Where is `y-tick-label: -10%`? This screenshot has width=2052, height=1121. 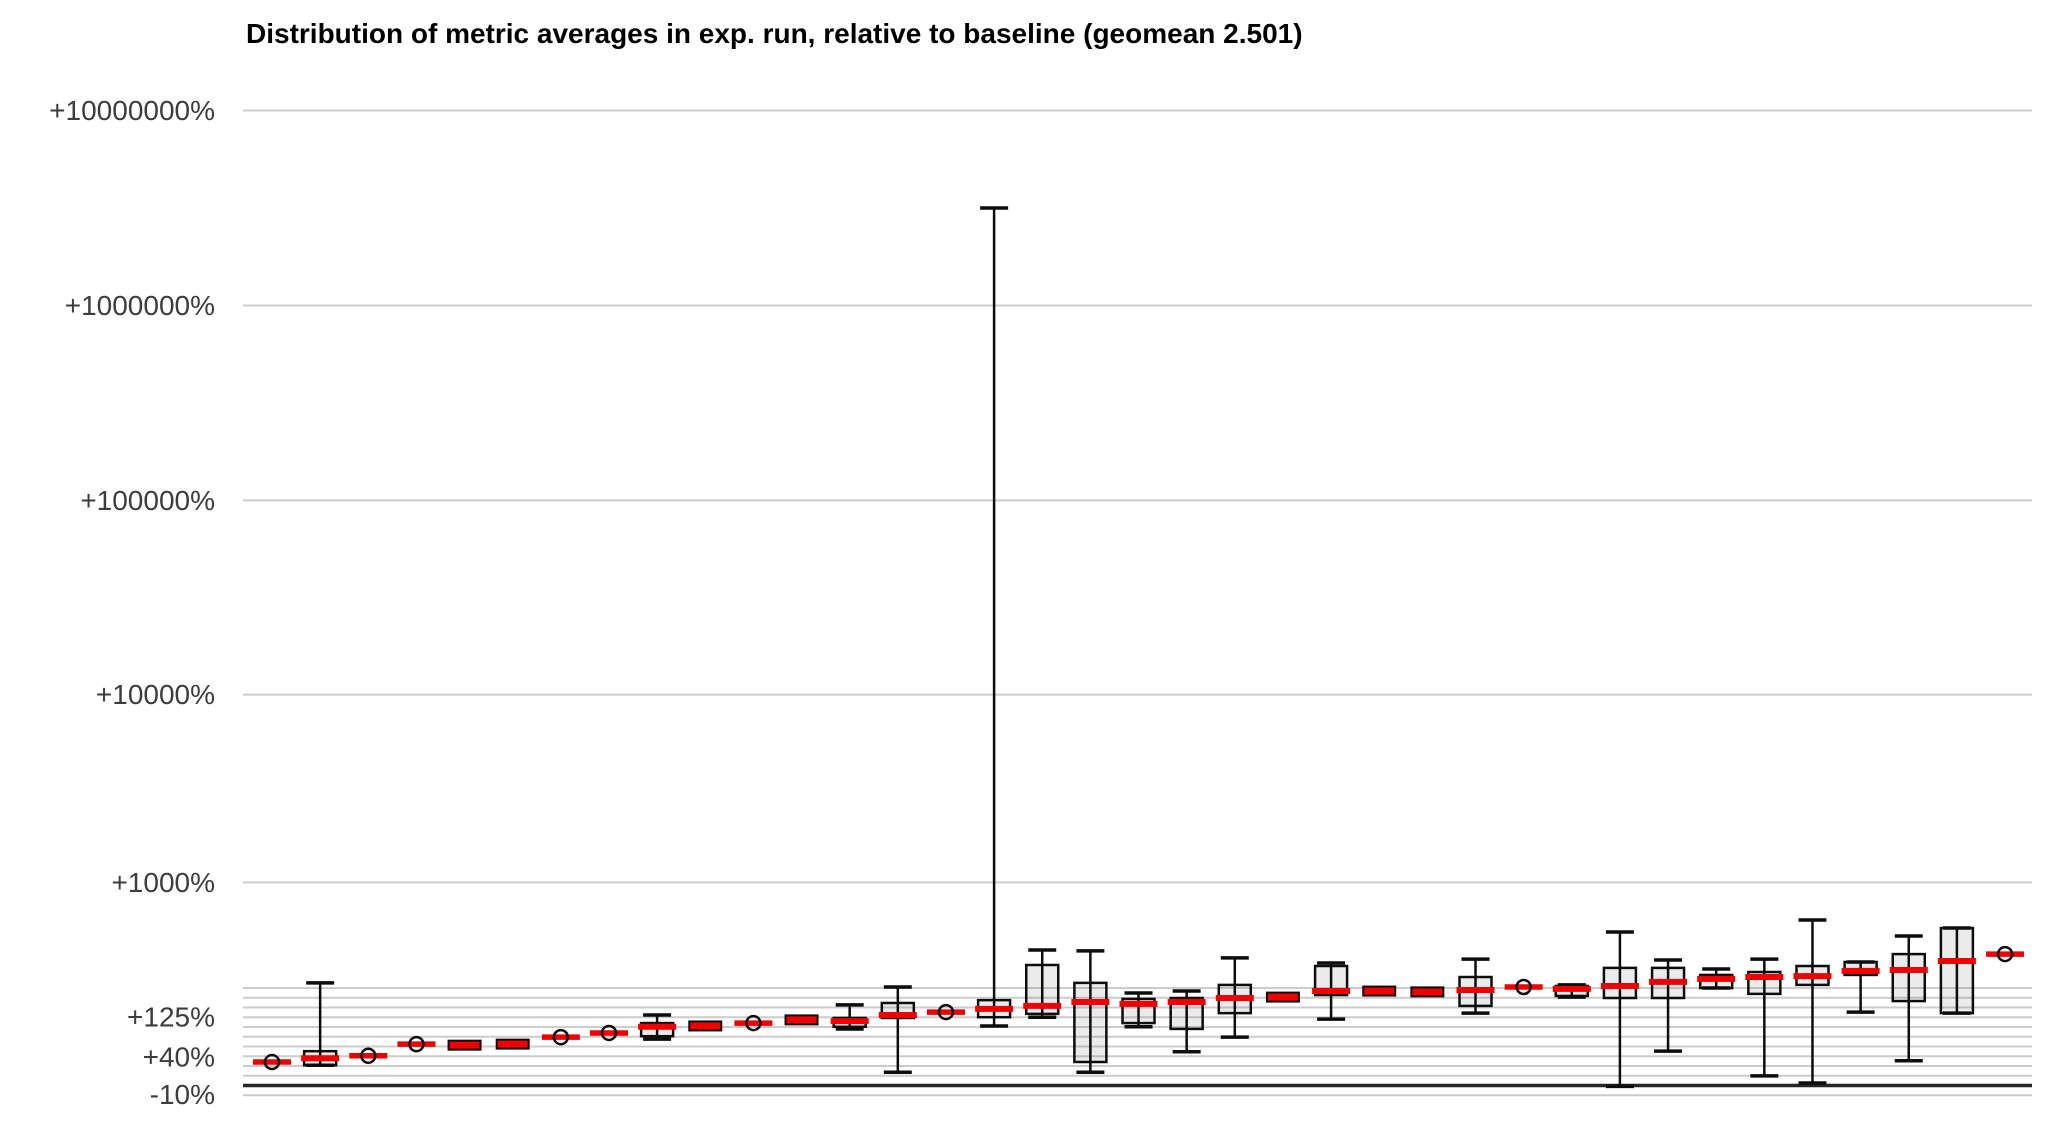
y-tick-label: -10% is located at coordinates (182, 1094).